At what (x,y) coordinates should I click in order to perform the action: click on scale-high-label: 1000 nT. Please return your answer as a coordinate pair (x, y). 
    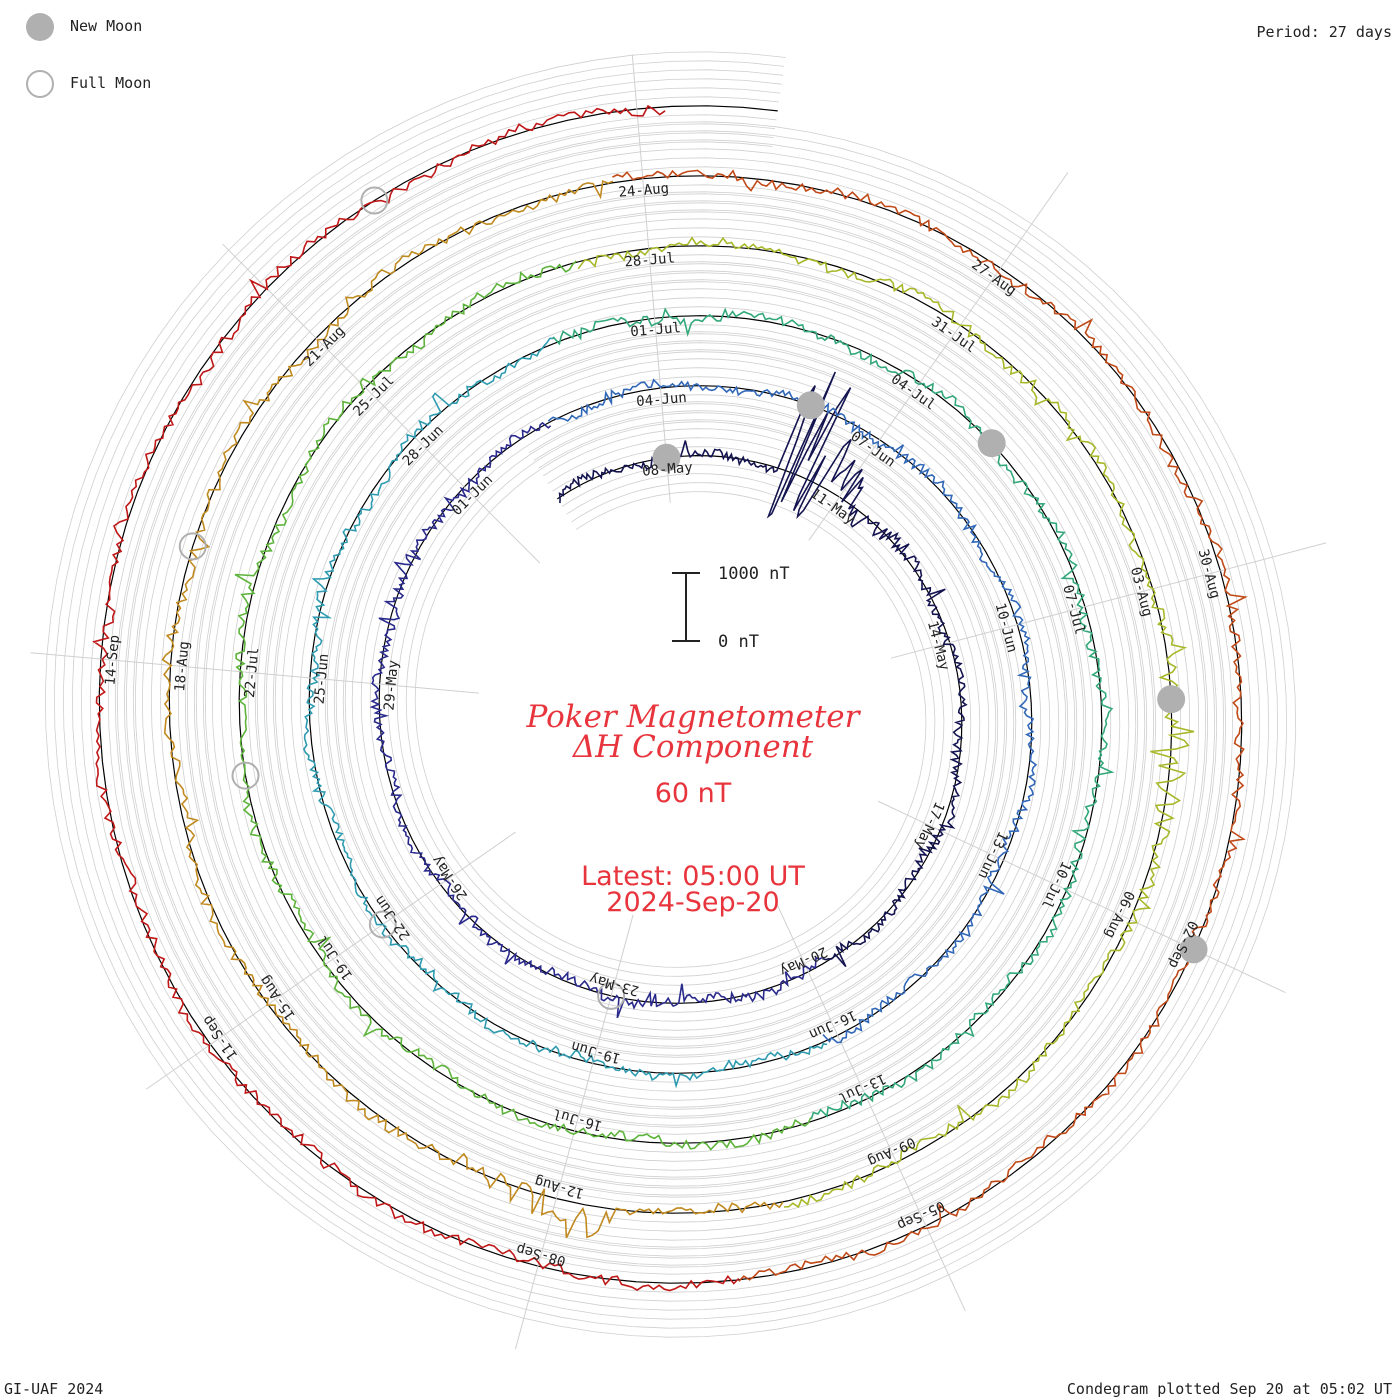
    Looking at the image, I should click on (754, 574).